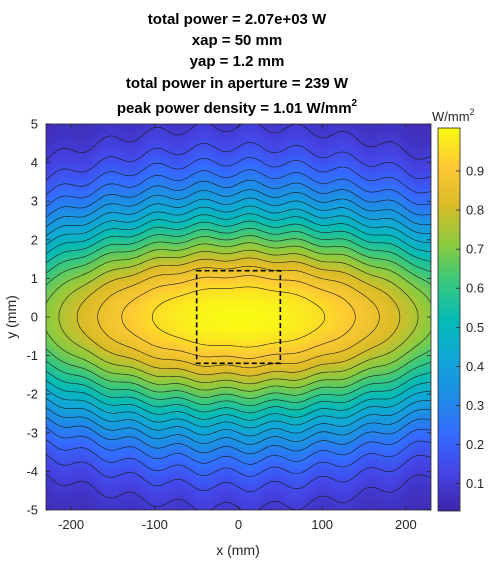 Image resolution: width=501 pixels, height=570 pixels. I want to click on title-line-xap: xap = 50 mm, so click(237, 40).